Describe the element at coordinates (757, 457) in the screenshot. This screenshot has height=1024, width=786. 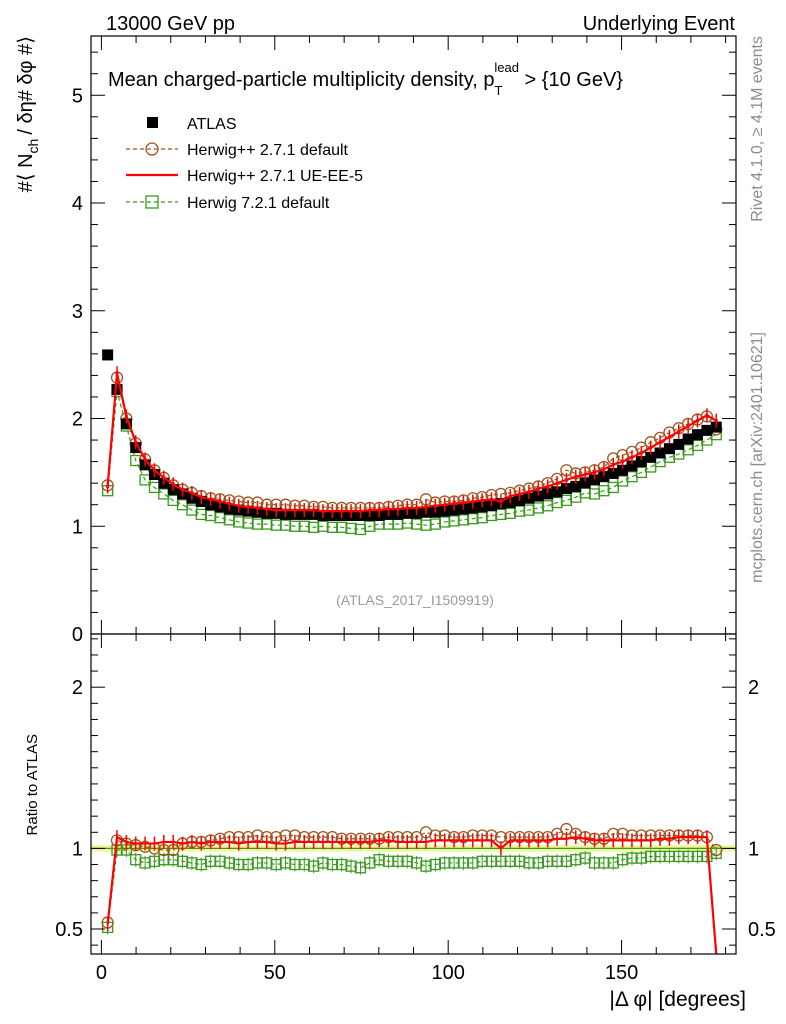
I see `mcplots-label: mcplots.cern.ch [arXiv:2401.10621]` at that location.